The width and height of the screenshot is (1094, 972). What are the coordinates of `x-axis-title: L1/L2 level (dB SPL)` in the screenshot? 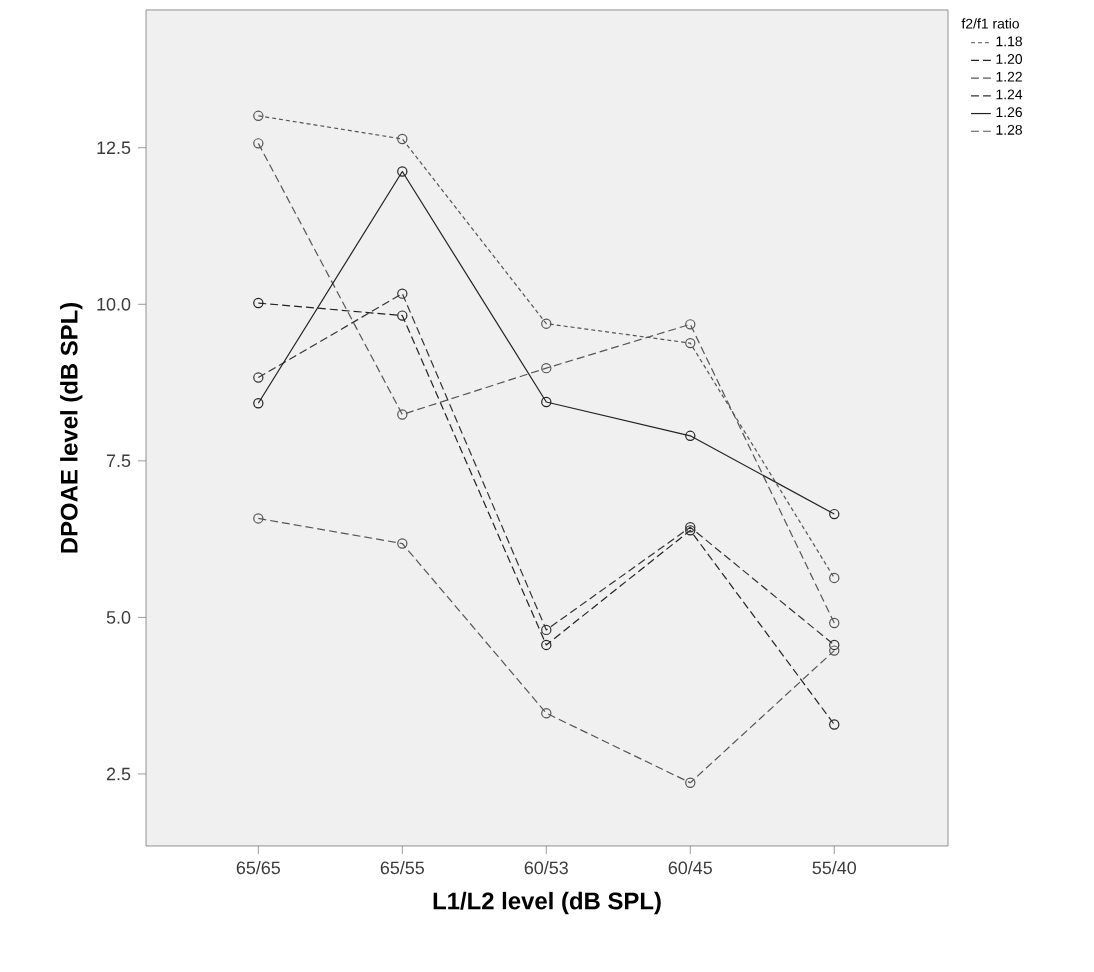 It's located at (547, 903).